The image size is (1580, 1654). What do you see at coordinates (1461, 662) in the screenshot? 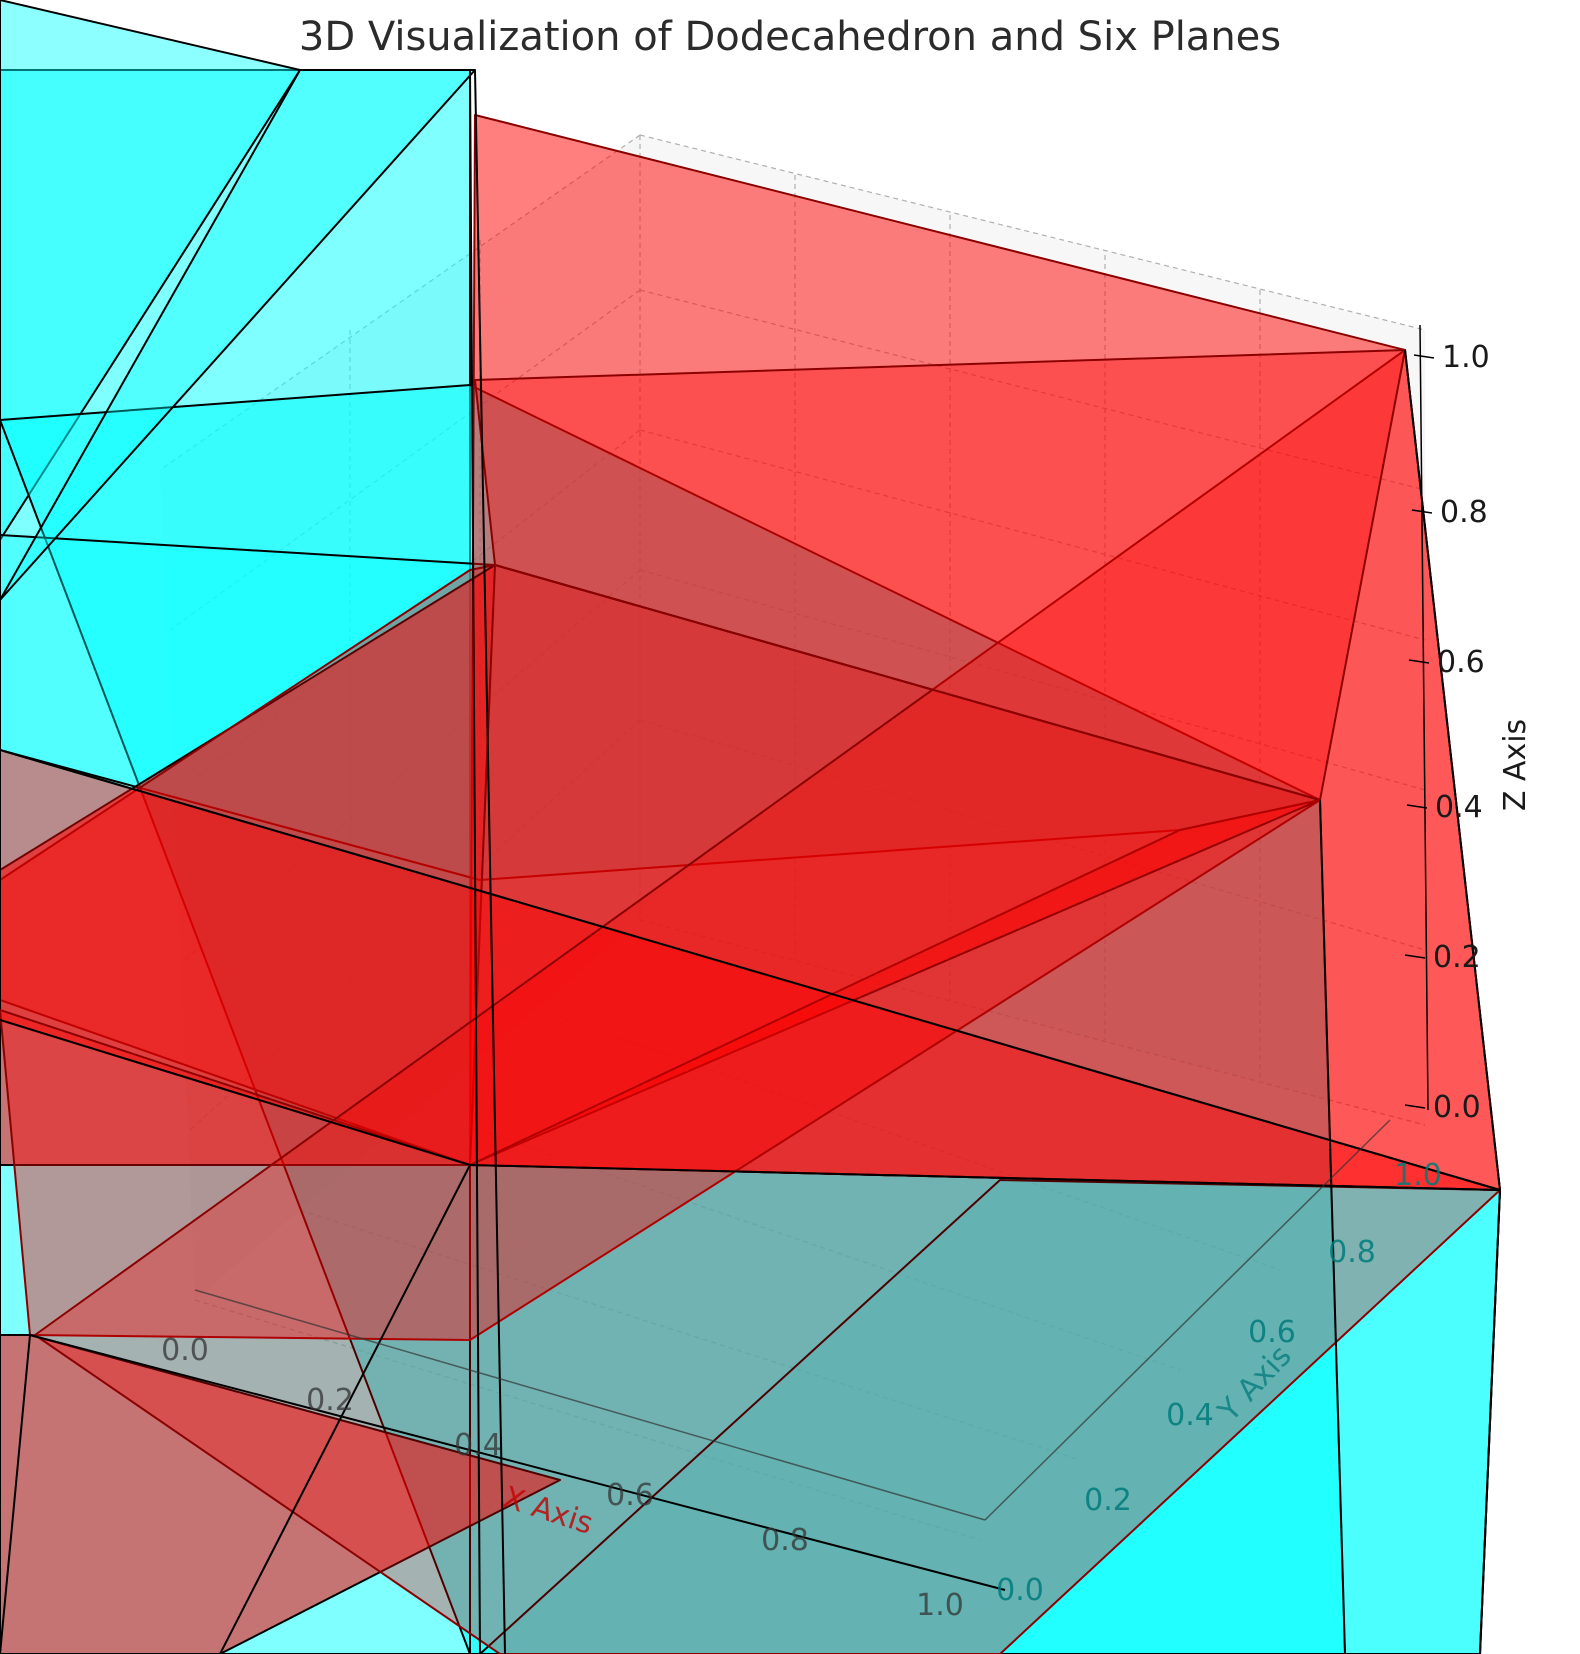
I see `z-tick-label: 0.6` at bounding box center [1461, 662].